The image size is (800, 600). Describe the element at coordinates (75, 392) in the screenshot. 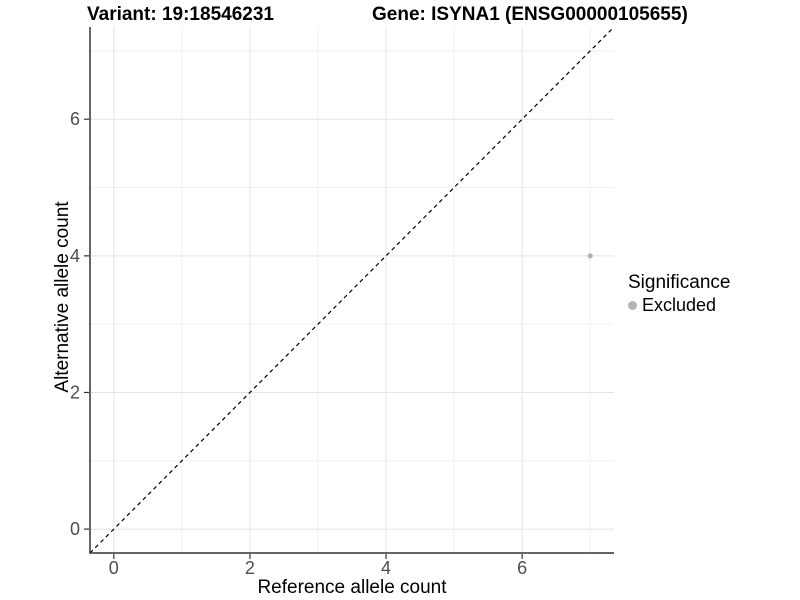

I see `y-tick-label: 2` at that location.